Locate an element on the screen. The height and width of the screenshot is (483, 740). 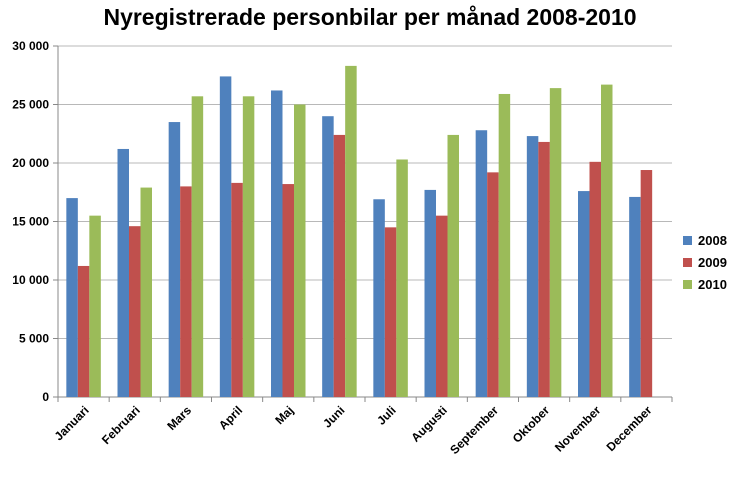
x-tick-label: Oktober is located at coordinates (531, 424).